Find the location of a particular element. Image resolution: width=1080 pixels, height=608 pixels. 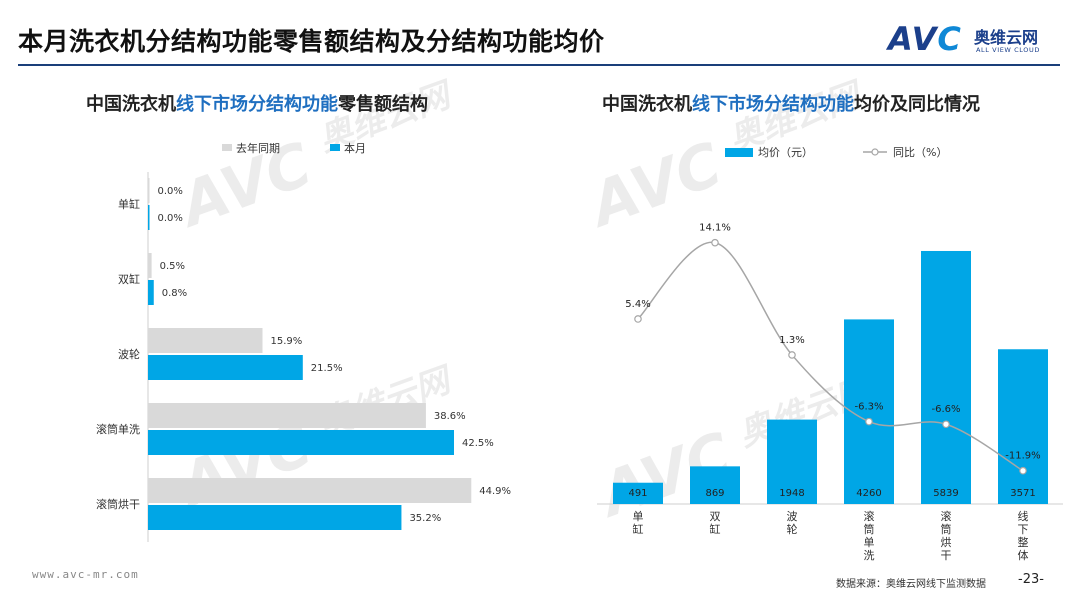

category-label: 线 is located at coordinates (1023, 516).